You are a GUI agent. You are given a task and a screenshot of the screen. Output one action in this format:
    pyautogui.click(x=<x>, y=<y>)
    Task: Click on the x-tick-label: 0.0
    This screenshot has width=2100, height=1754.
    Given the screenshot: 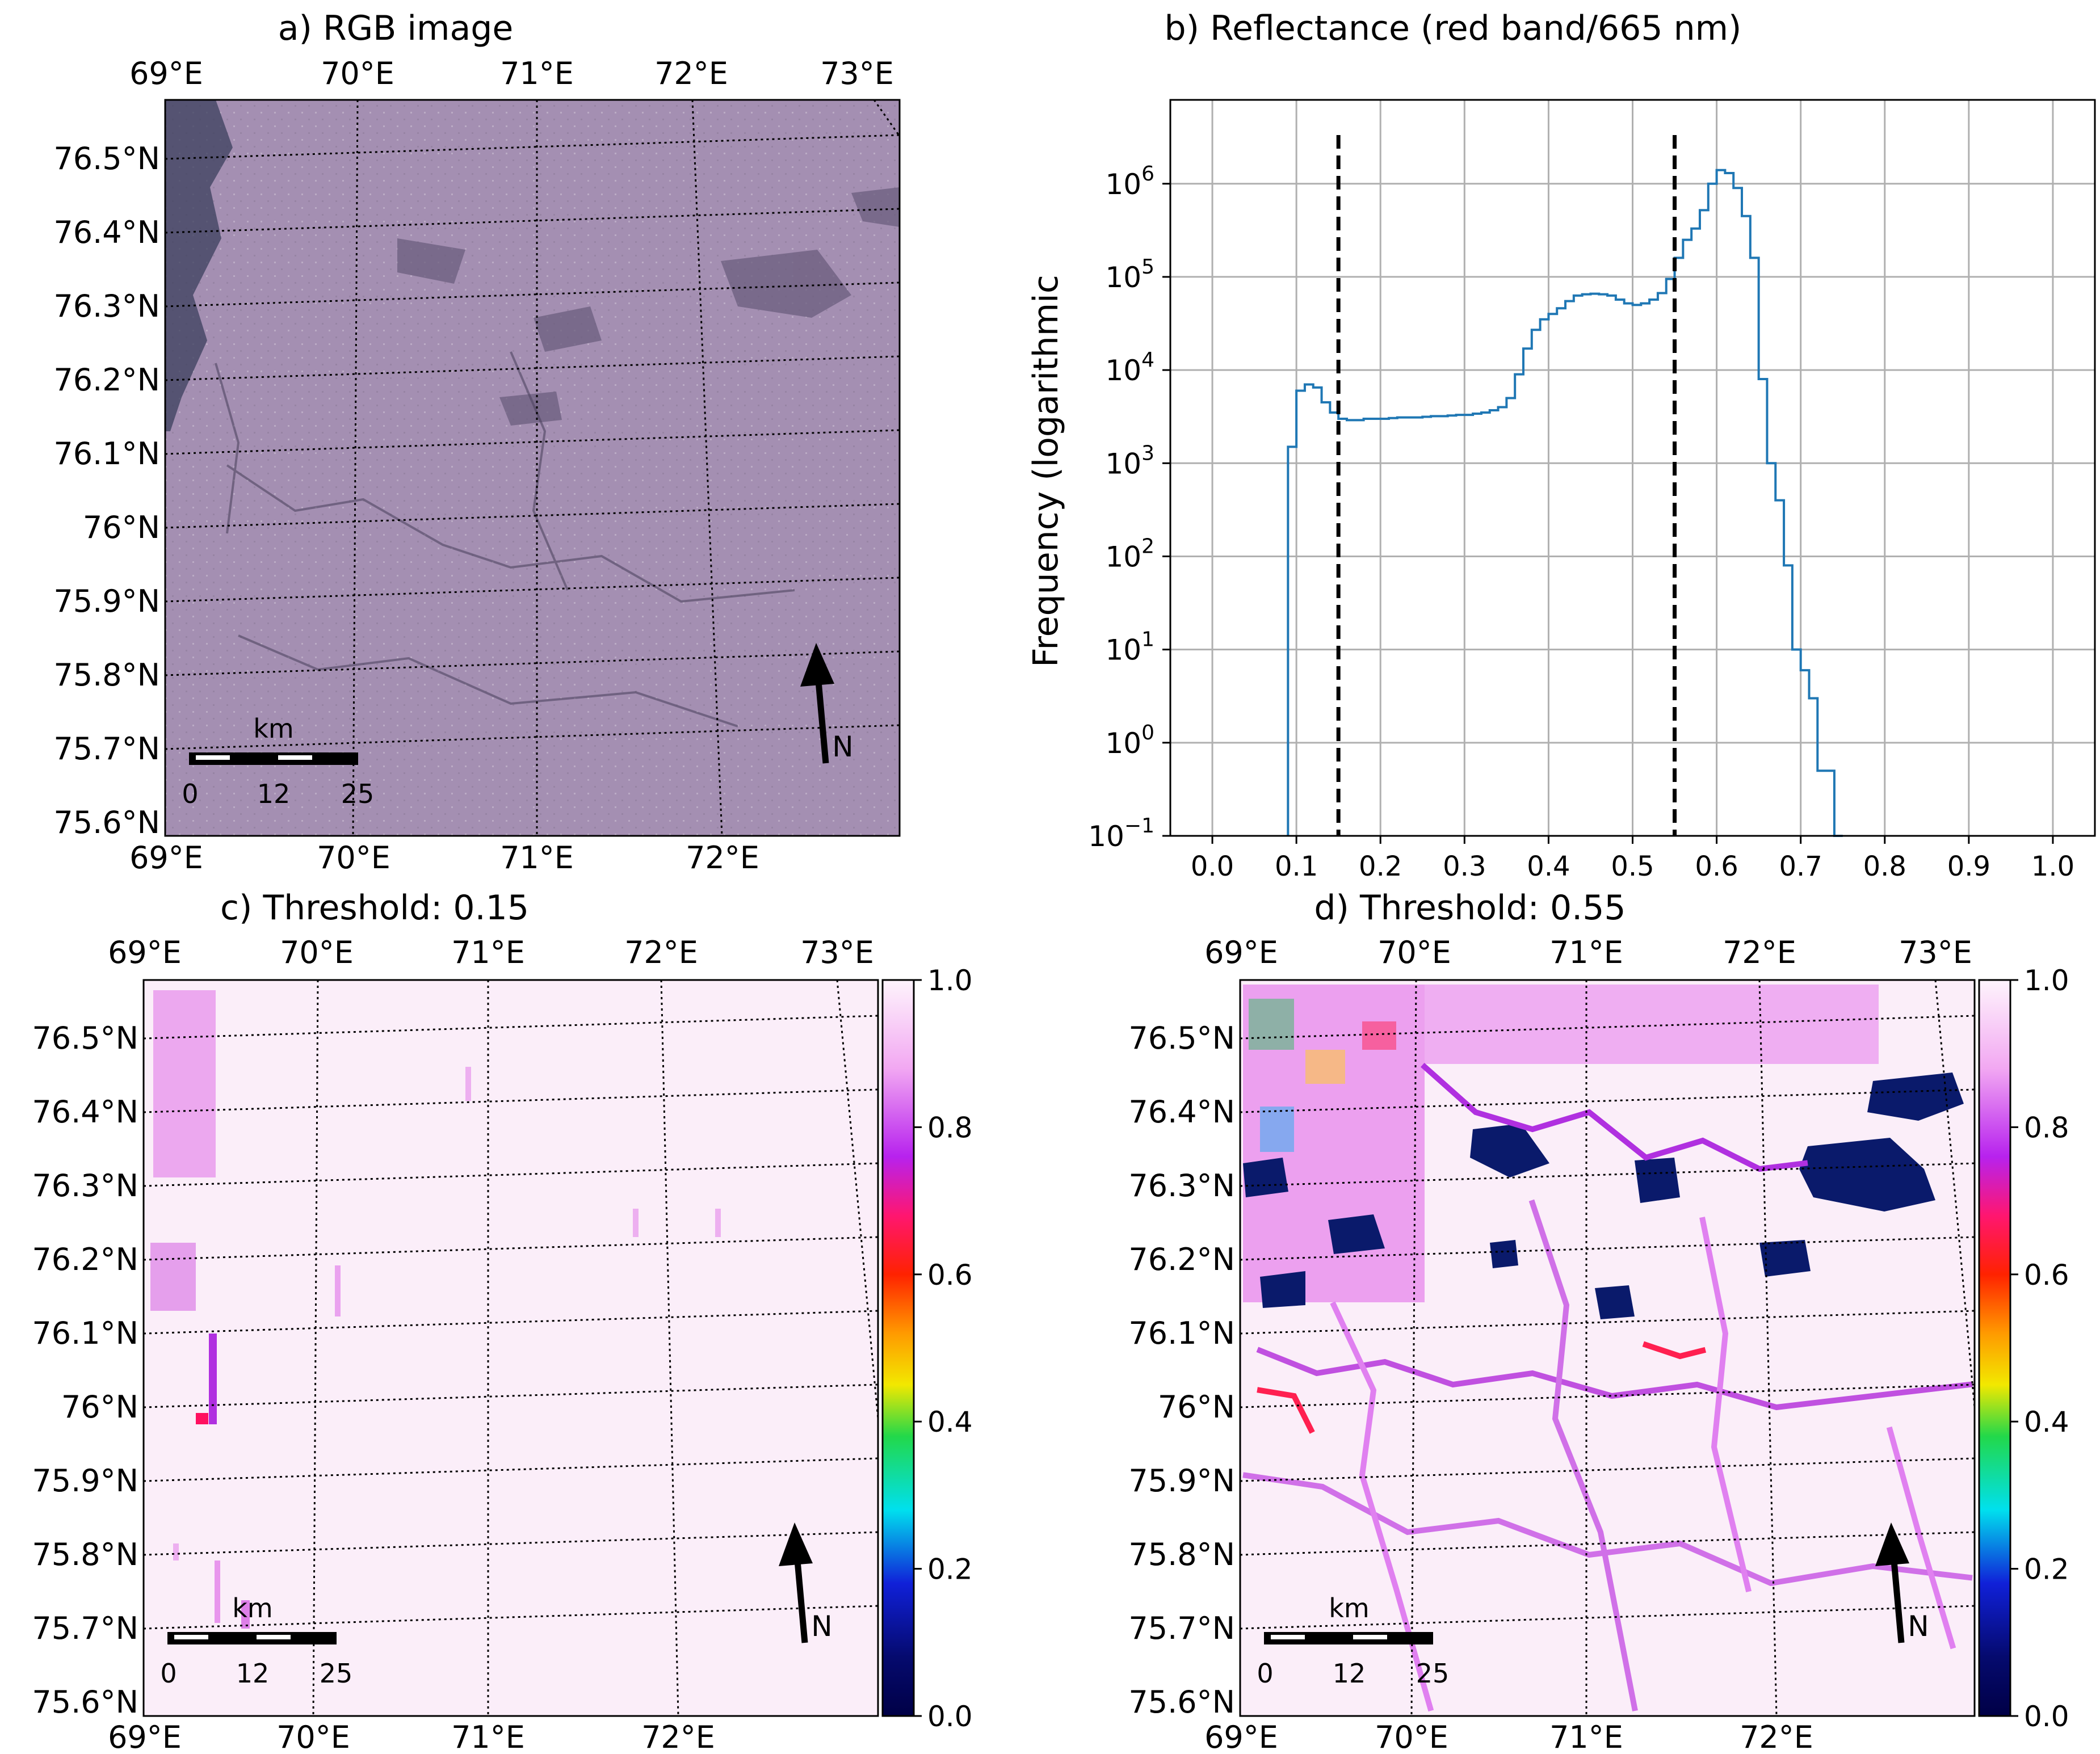 What is the action you would take?
    pyautogui.click(x=1212, y=866)
    